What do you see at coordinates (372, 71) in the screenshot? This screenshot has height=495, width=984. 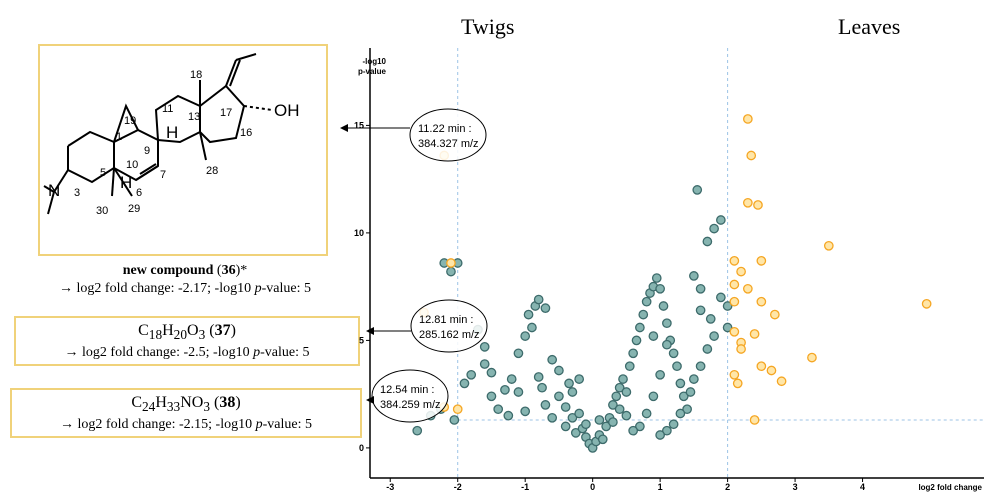 I see `y-axis-label: p-value` at bounding box center [372, 71].